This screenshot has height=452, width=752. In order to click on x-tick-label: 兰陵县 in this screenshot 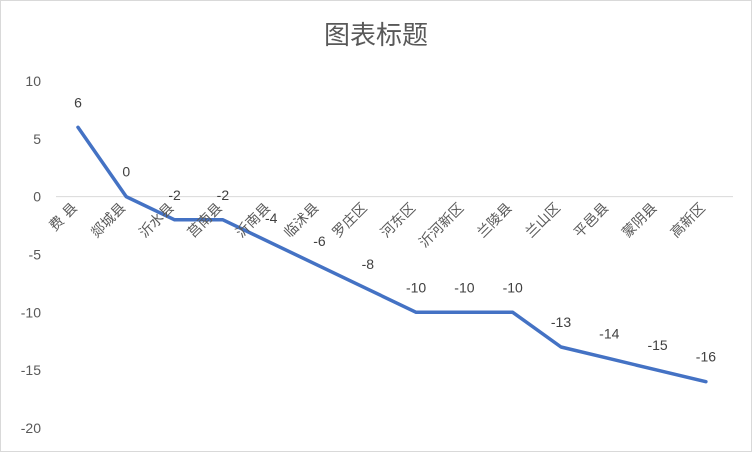, I will do `click(495, 220)`.